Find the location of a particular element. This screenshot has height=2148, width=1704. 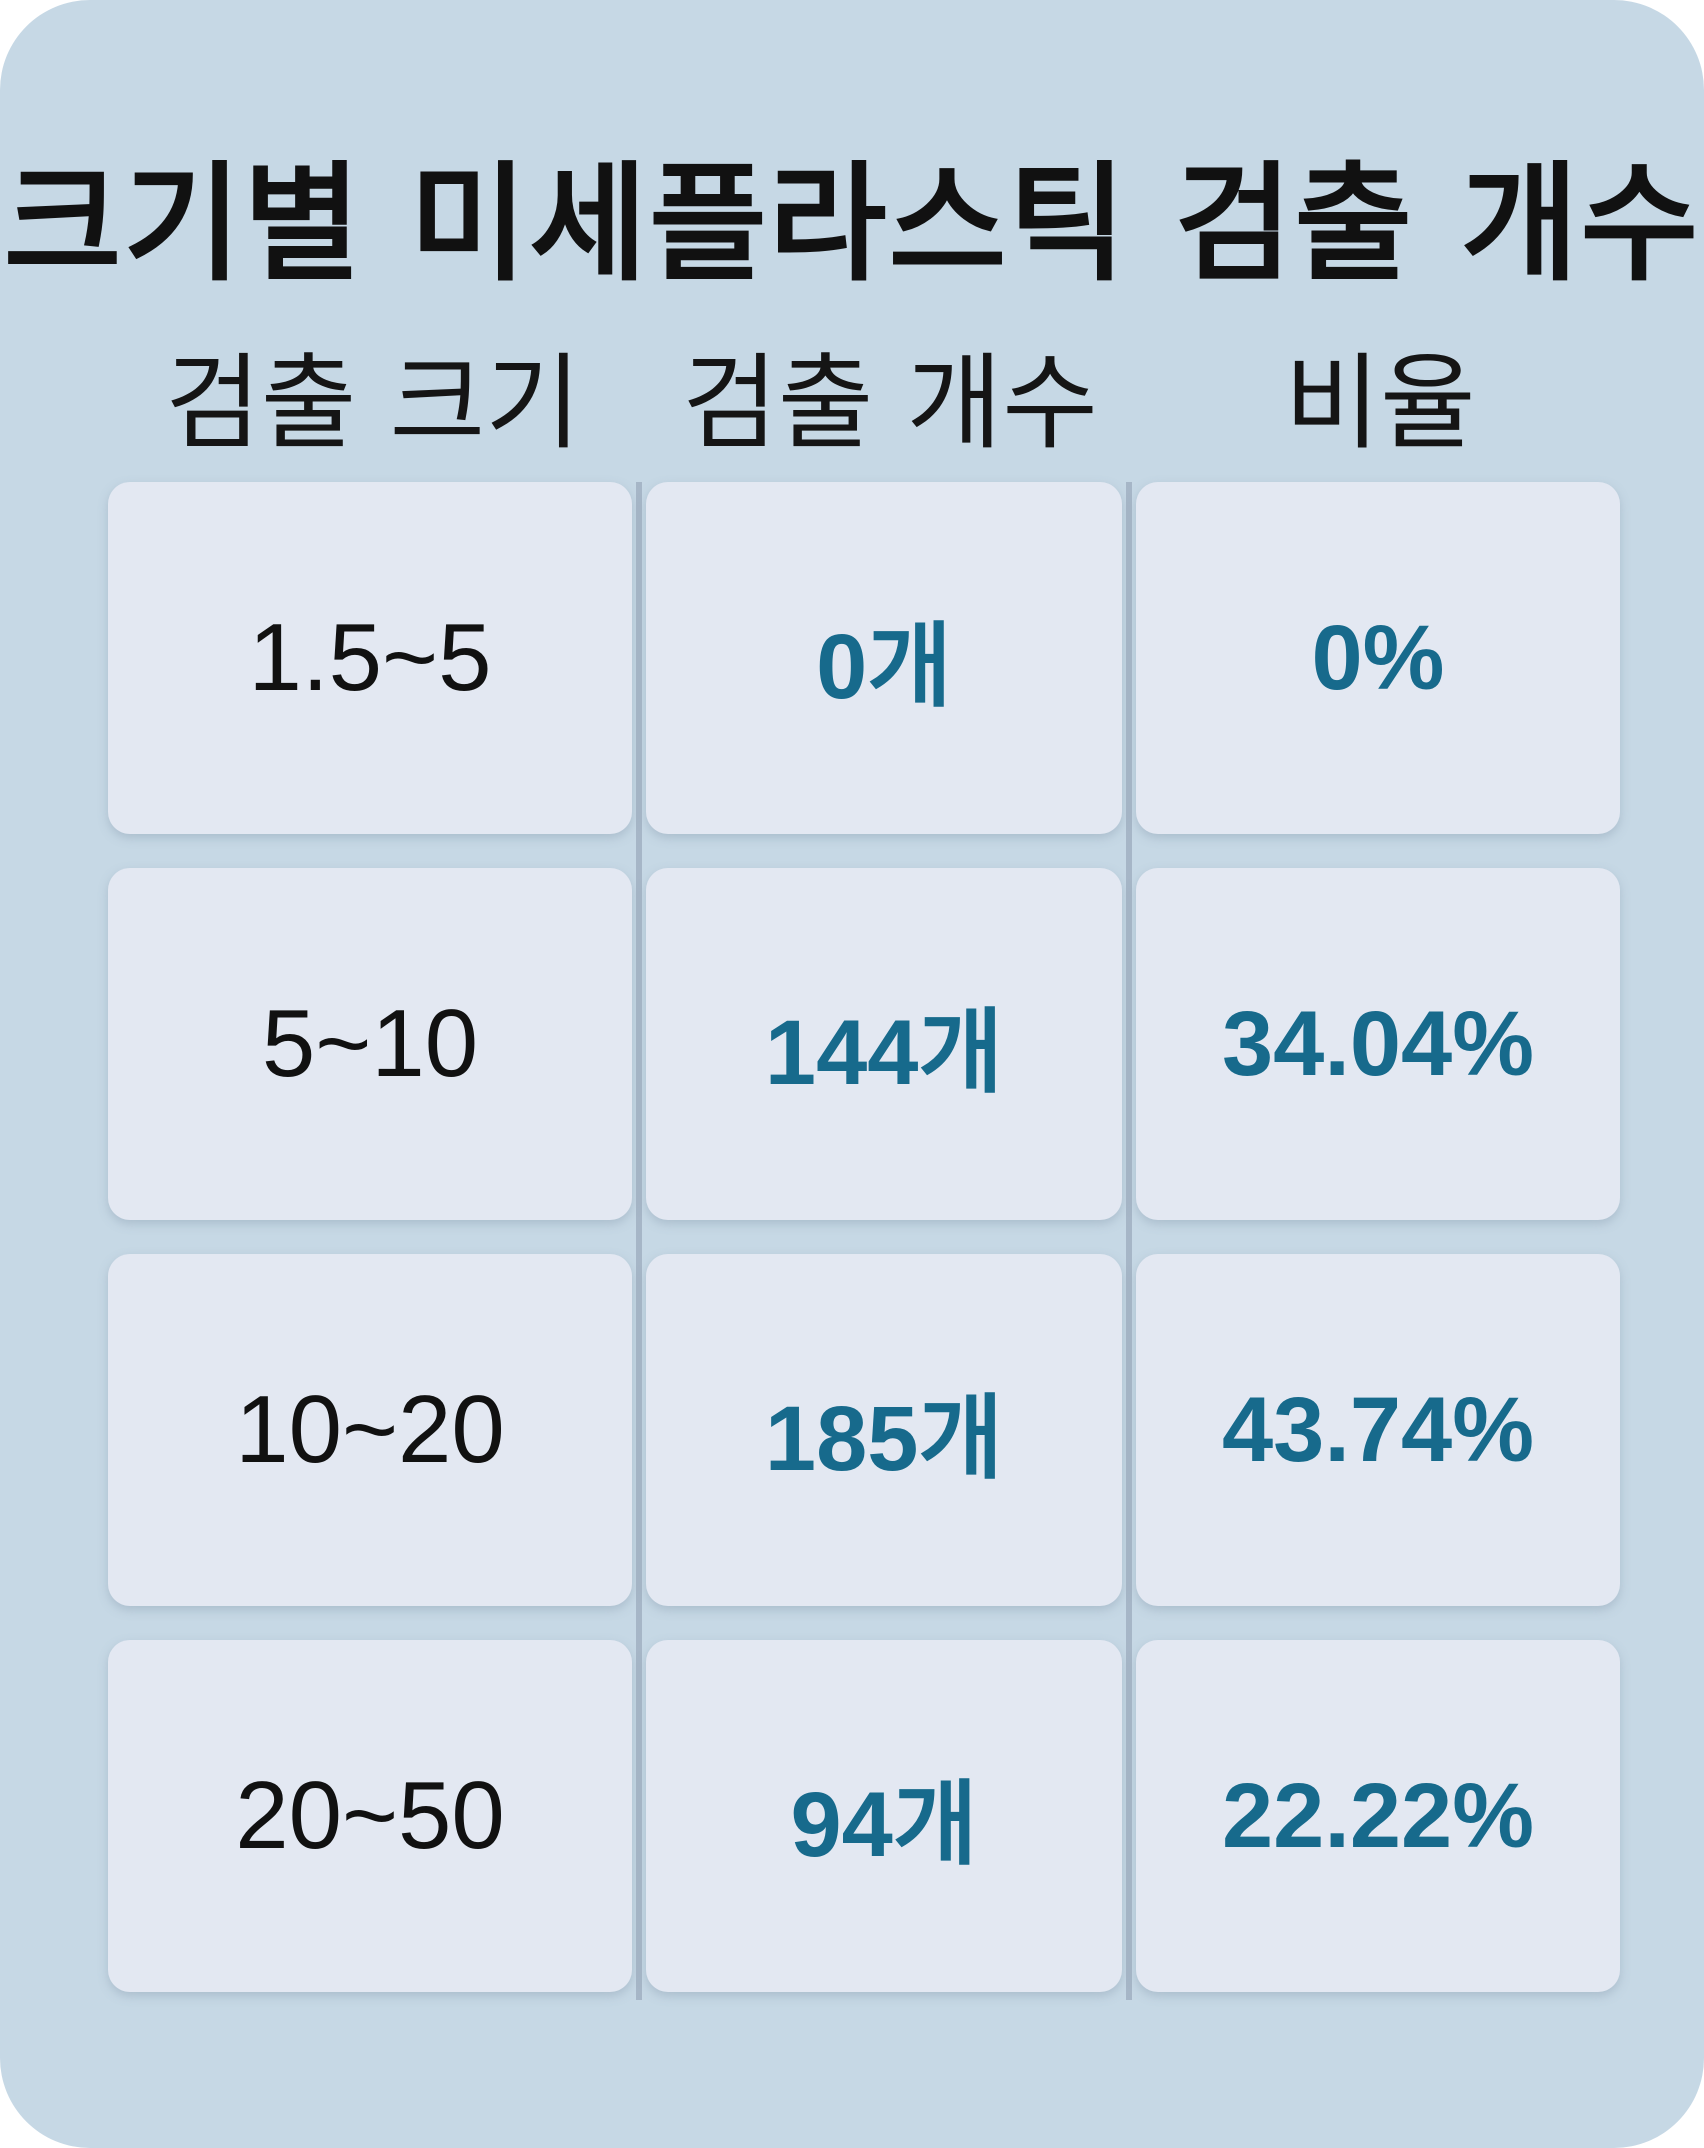

table-cell-size: 10~20 is located at coordinates (370, 1430).